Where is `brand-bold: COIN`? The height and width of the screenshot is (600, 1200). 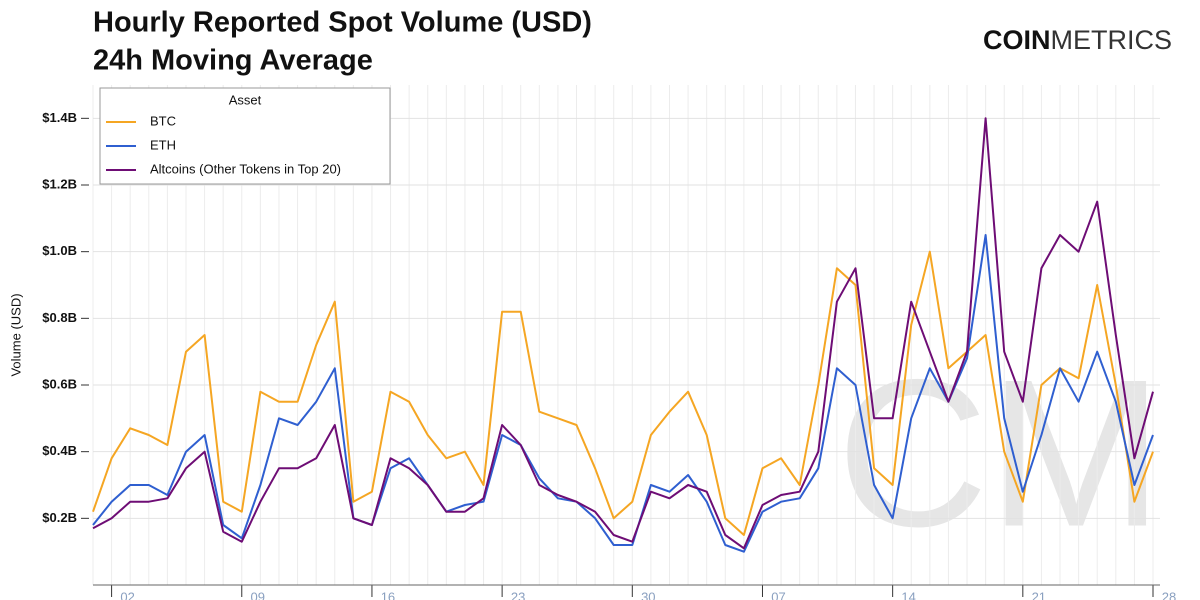 brand-bold: COIN is located at coordinates (1017, 40).